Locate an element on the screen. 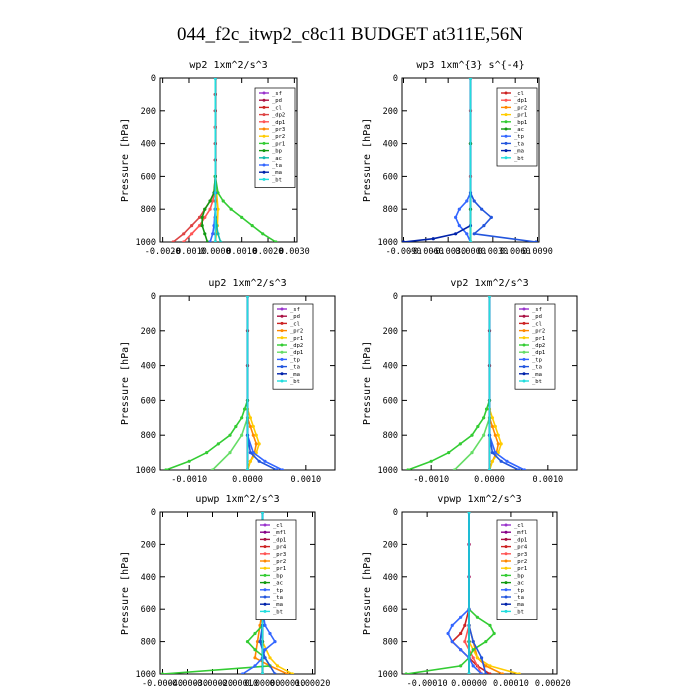  legend-box is located at coordinates (517, 569).